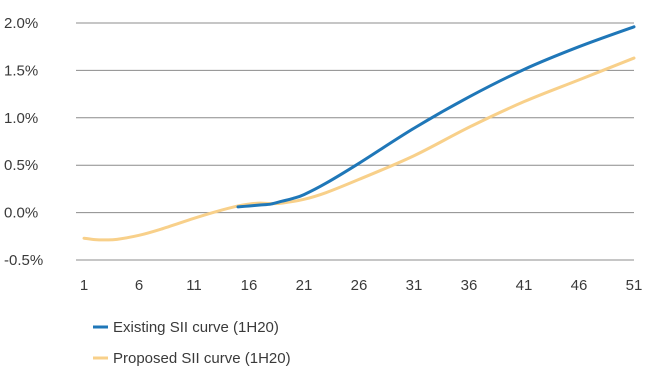  Describe the element at coordinates (21, 213) in the screenshot. I see `y-tick-label: 0.0%` at that location.